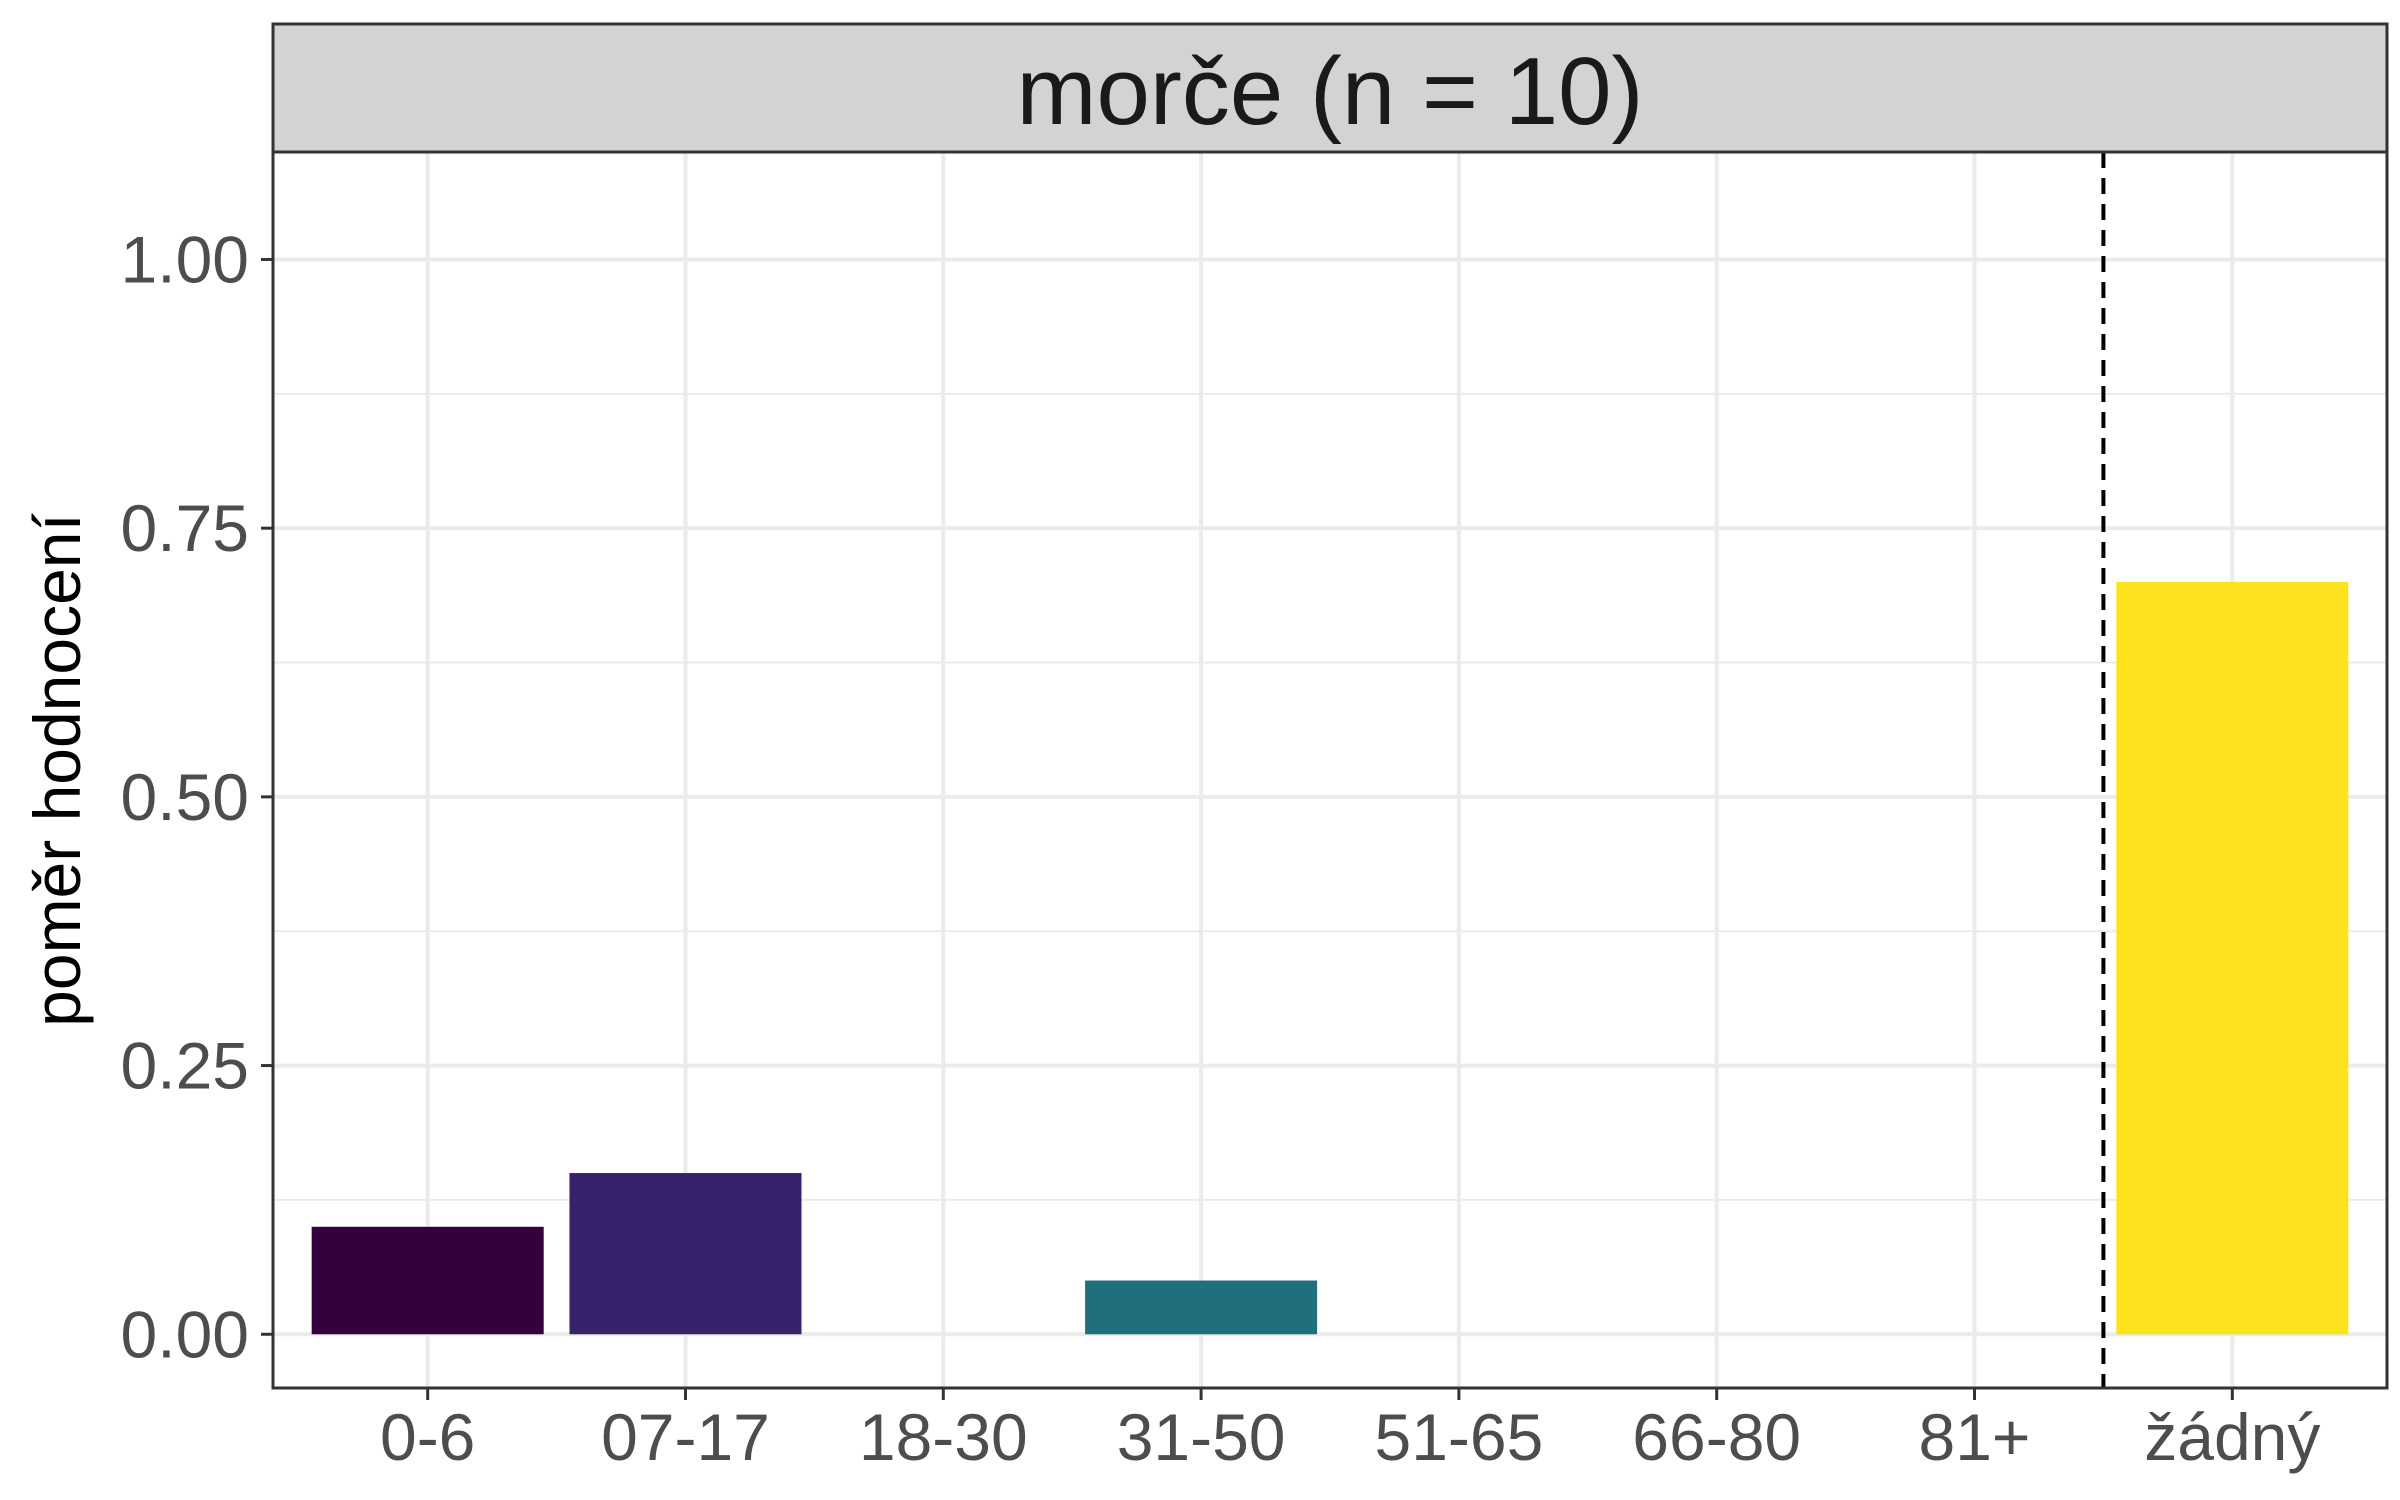 The image size is (2400, 1500). What do you see at coordinates (2232, 958) in the screenshot?
I see `bar-žádný` at bounding box center [2232, 958].